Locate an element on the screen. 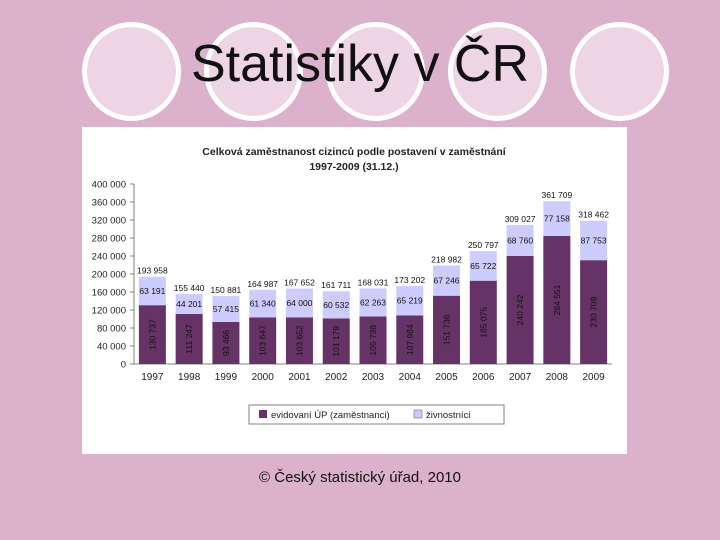  data-label-total: 193 958 is located at coordinates (152, 271).